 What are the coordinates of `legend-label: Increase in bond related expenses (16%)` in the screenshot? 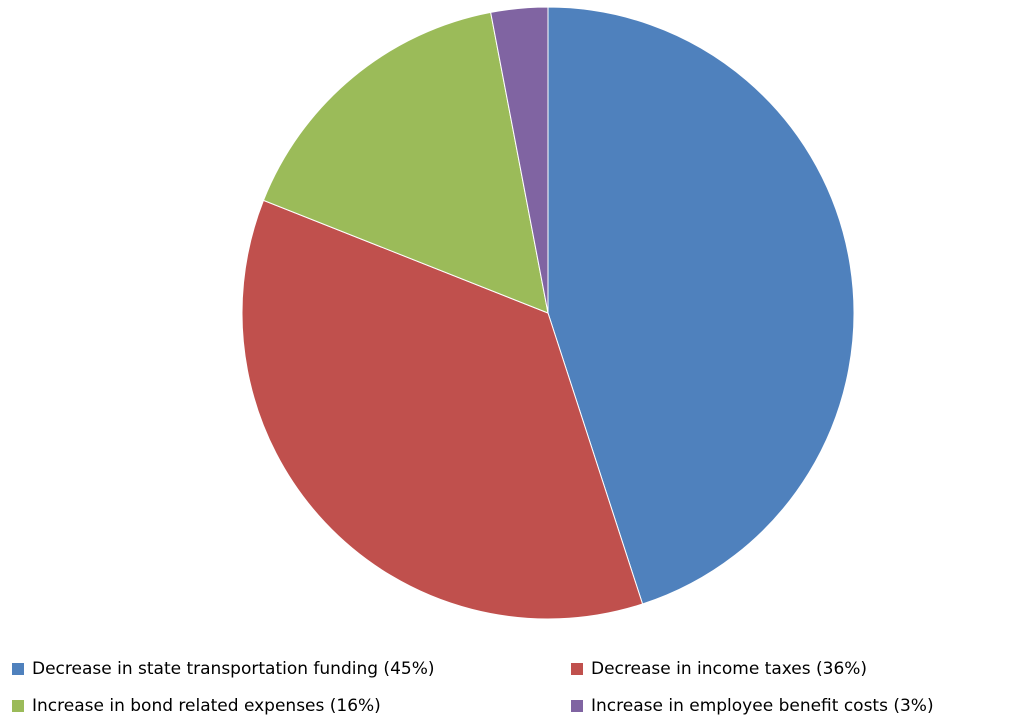 It's located at (206, 706).